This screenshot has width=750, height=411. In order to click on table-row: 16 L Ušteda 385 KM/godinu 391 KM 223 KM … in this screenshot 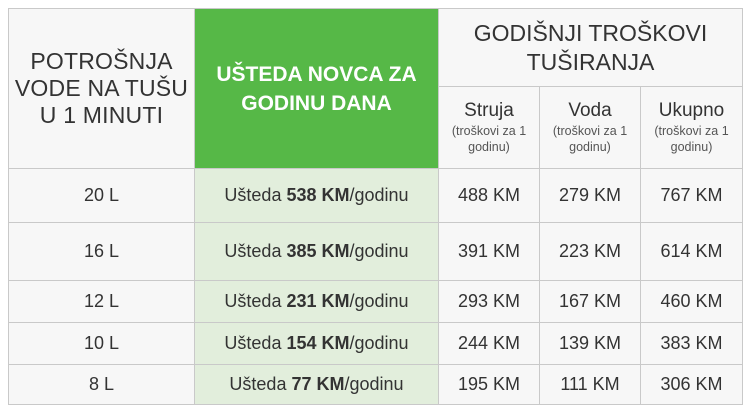, I will do `click(376, 251)`.